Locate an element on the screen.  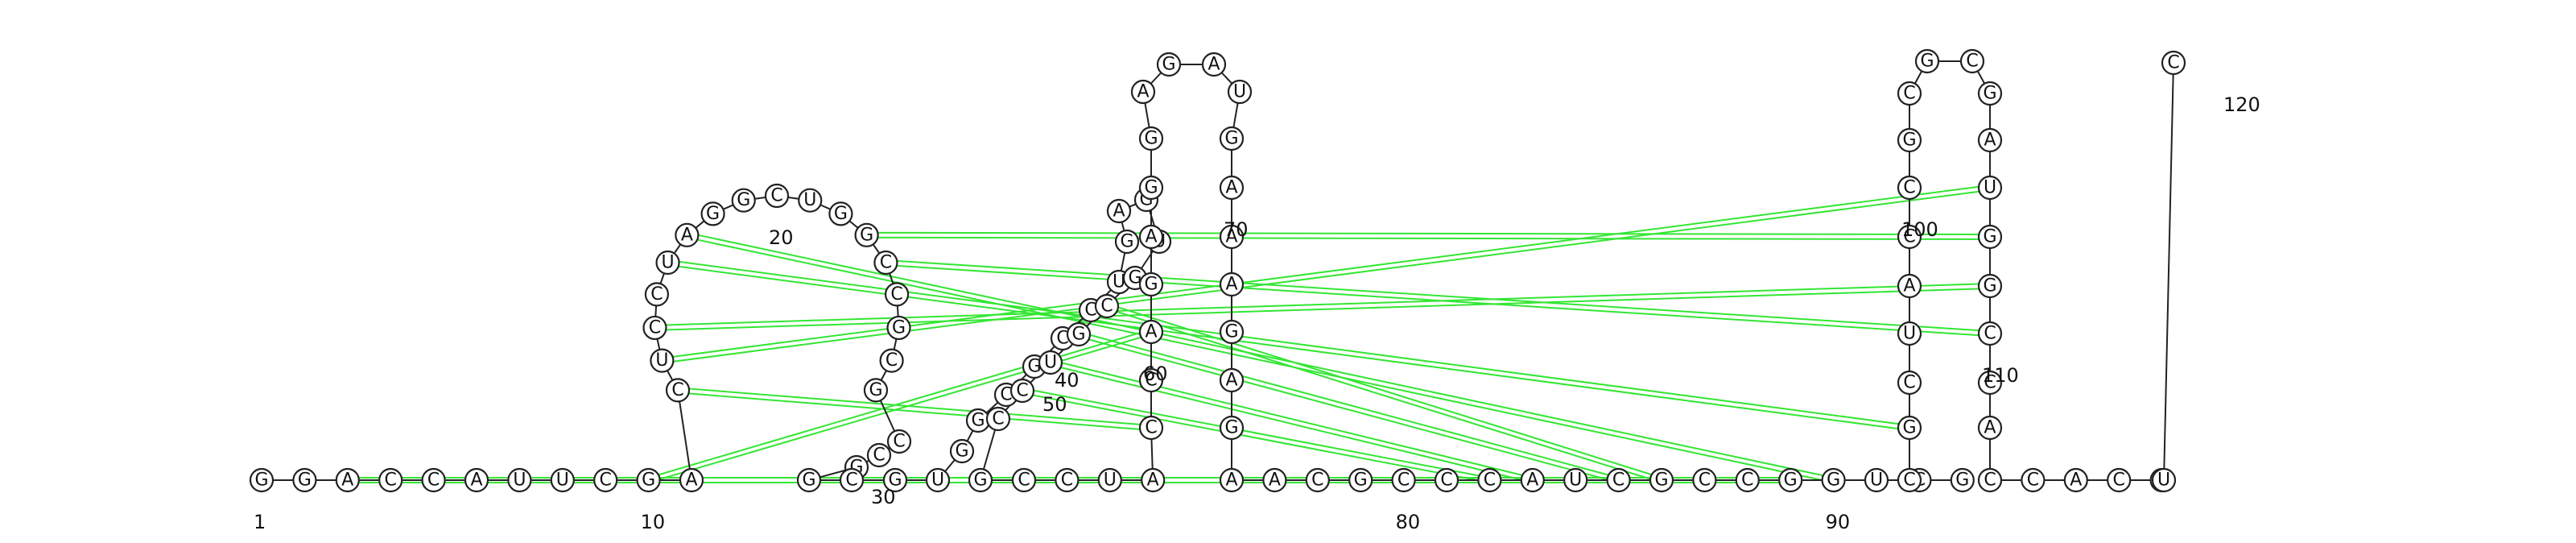
position-label: 1 is located at coordinates (260, 522).